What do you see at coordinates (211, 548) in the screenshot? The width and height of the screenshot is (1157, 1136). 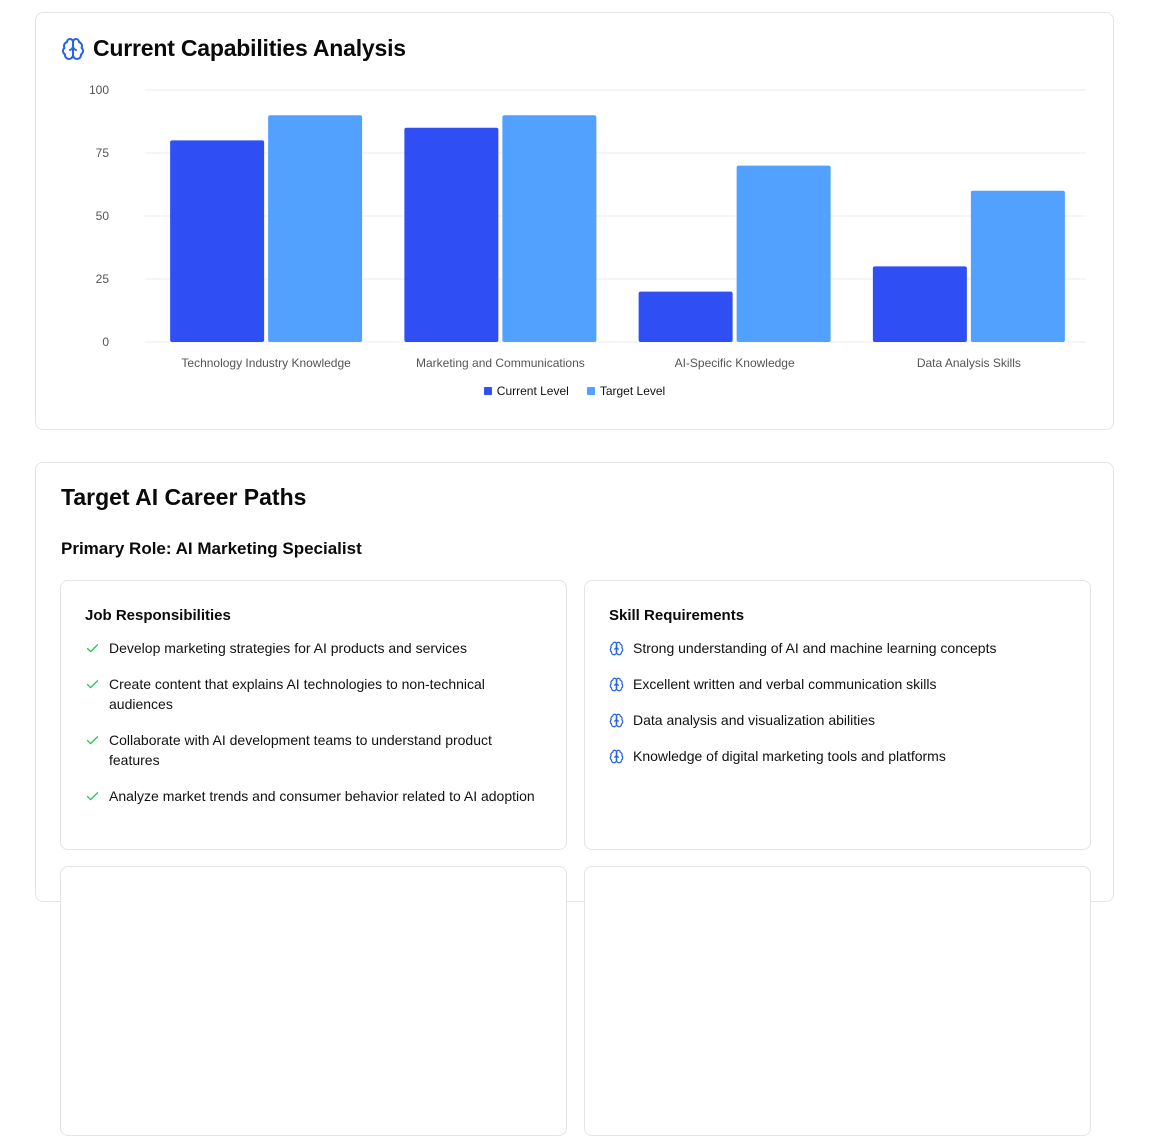 I see `primary-role-title: Primary Role: AI Marketing Specialist` at bounding box center [211, 548].